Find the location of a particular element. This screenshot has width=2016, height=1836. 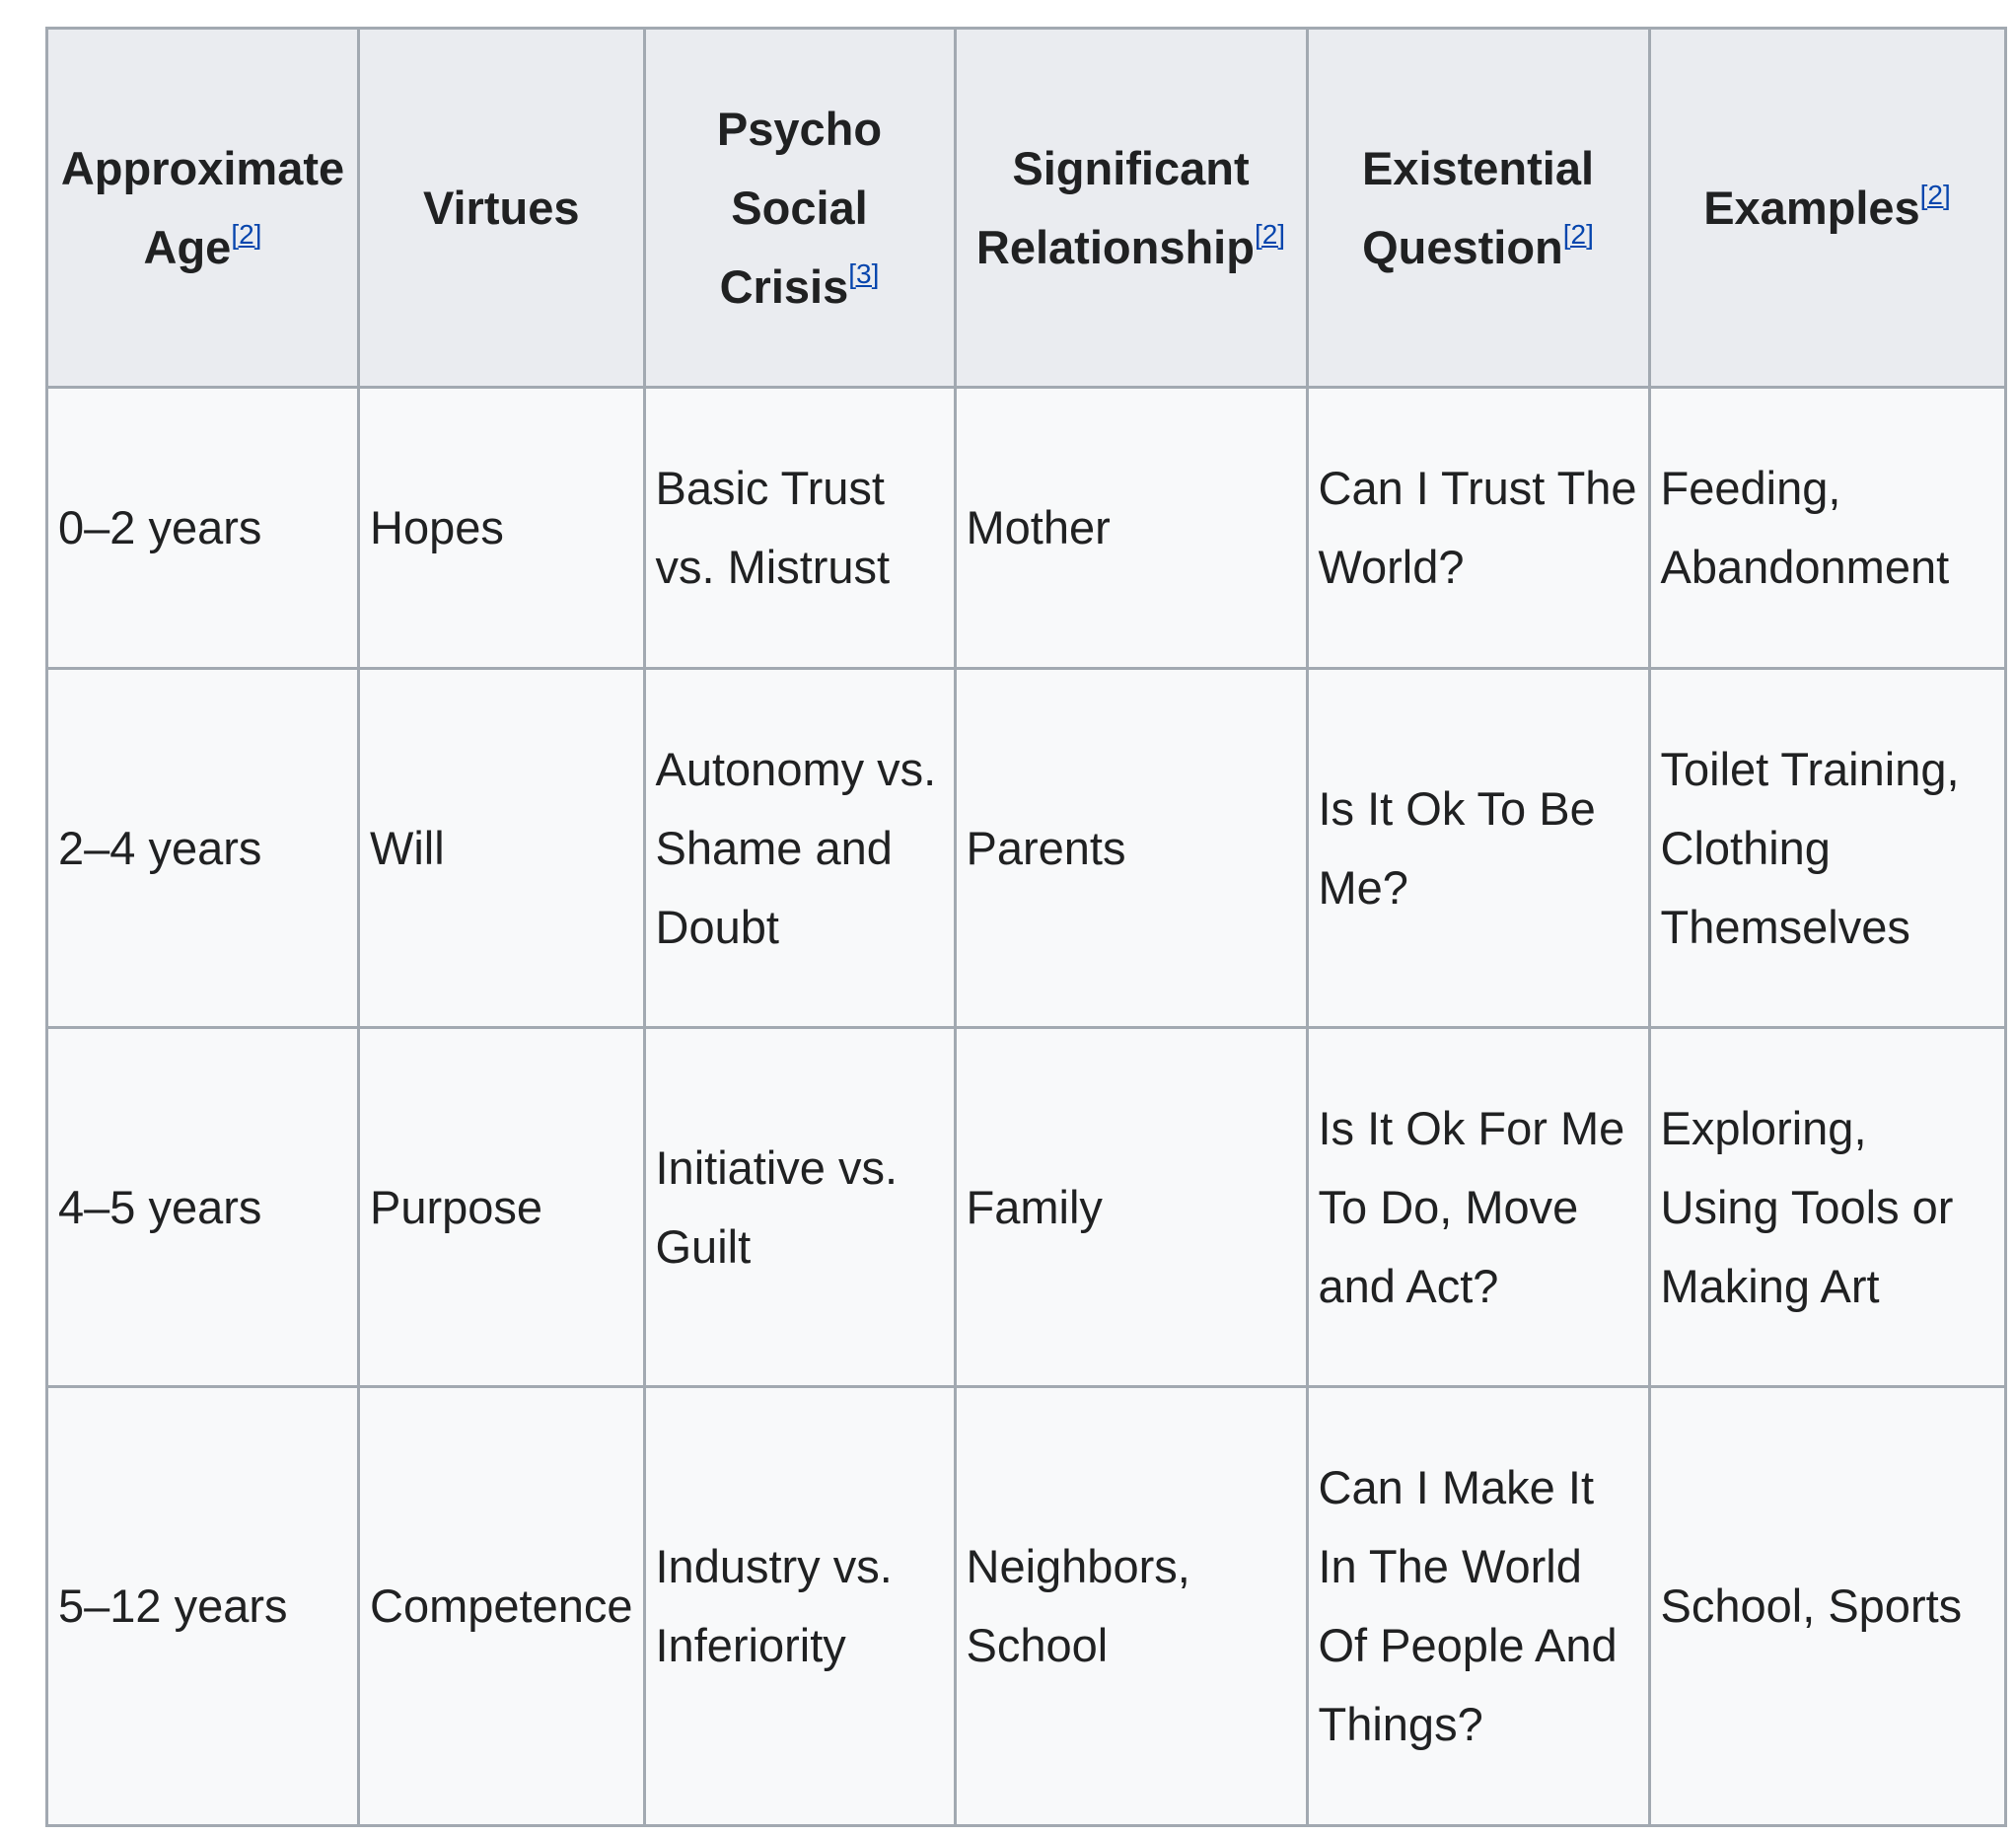

header-label: Existential Question is located at coordinates (1478, 207).